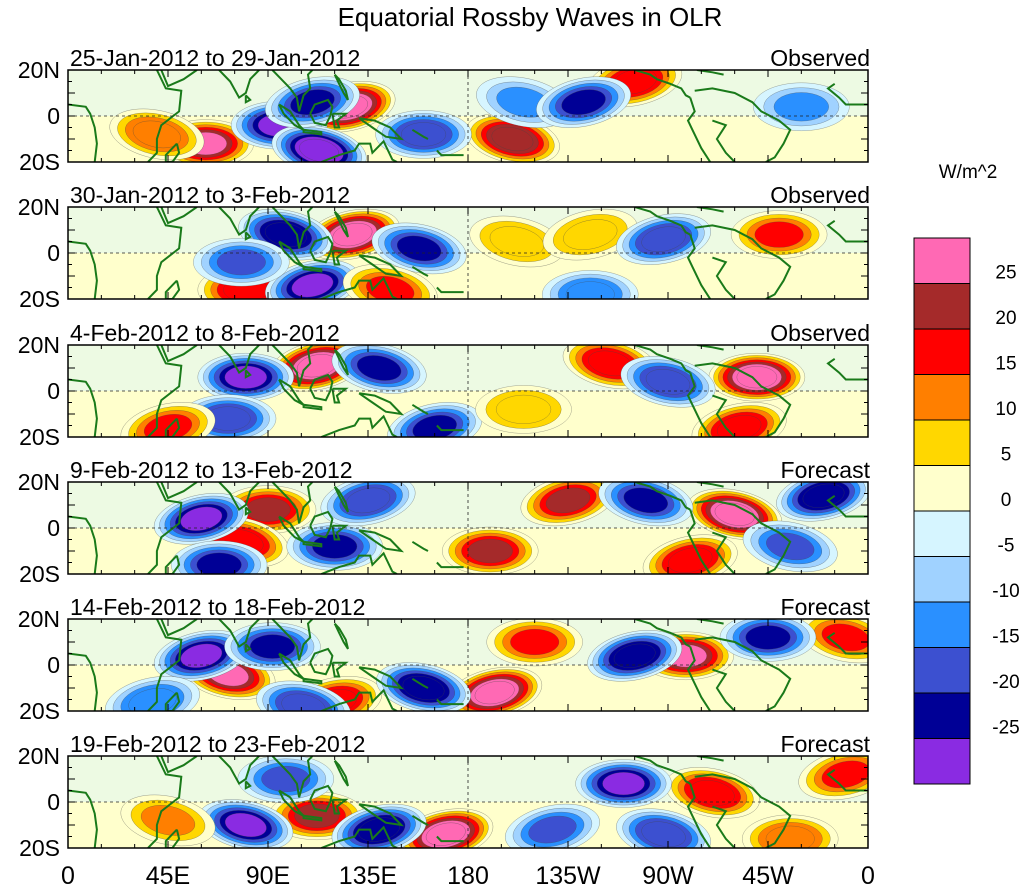 The height and width of the screenshot is (890, 1021). Describe the element at coordinates (568, 876) in the screenshot. I see `x-tick-label: 135W` at that location.